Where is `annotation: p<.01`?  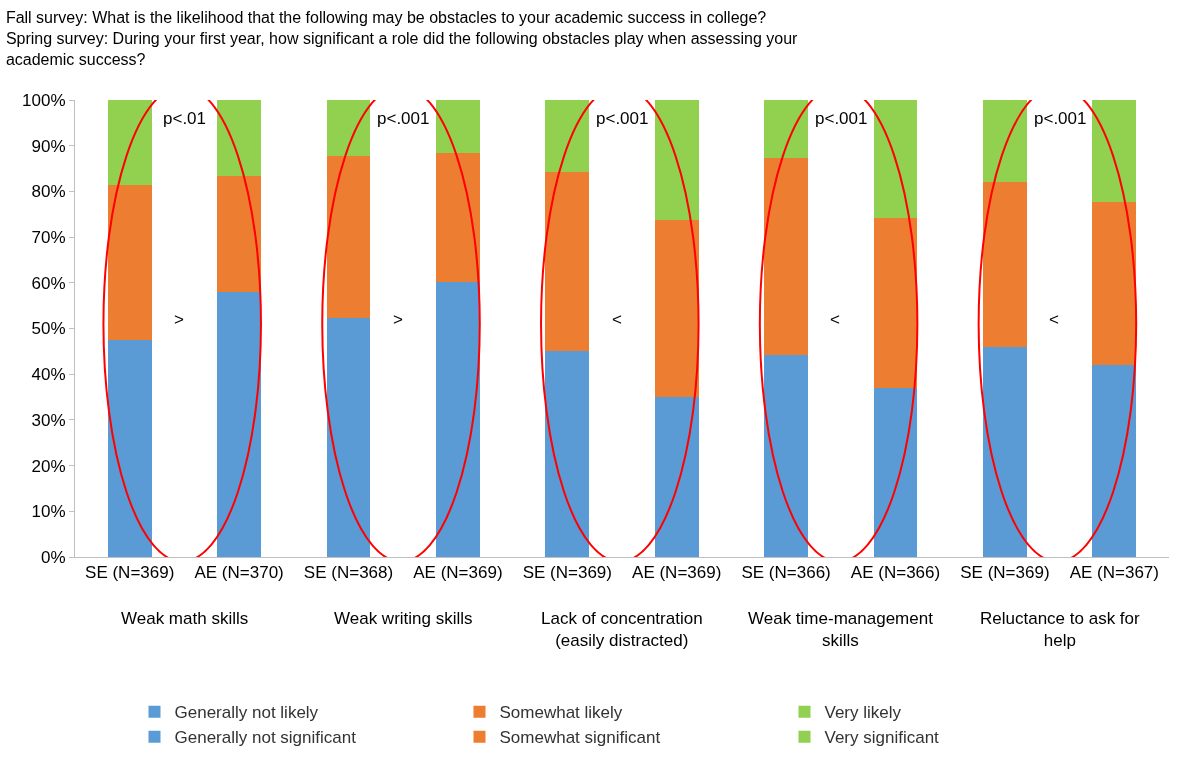 annotation: p<.01 is located at coordinates (185, 118).